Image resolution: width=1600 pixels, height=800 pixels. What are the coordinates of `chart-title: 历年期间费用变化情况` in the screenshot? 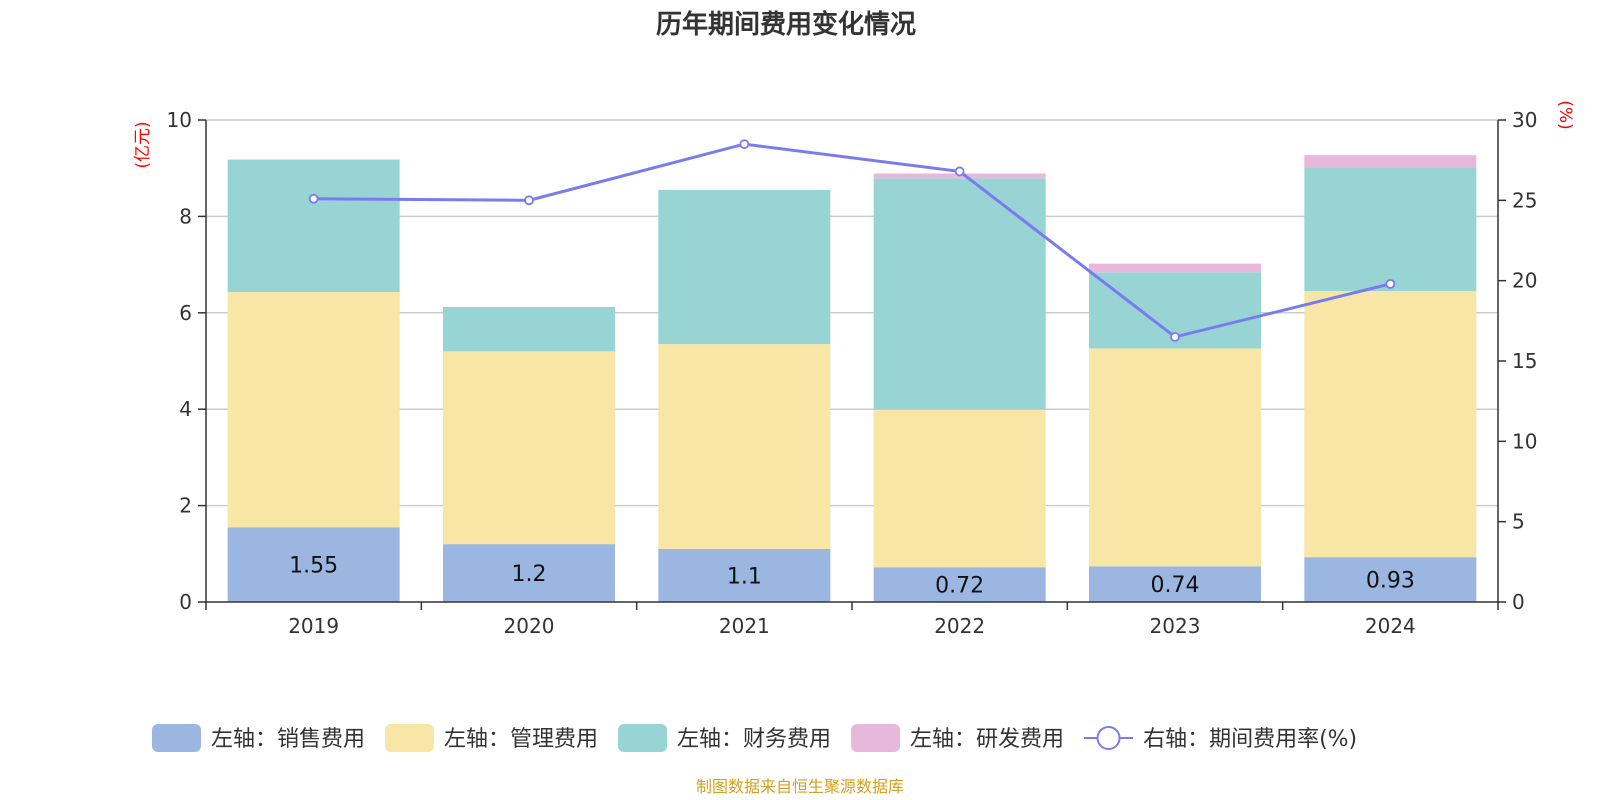 It's located at (786, 24).